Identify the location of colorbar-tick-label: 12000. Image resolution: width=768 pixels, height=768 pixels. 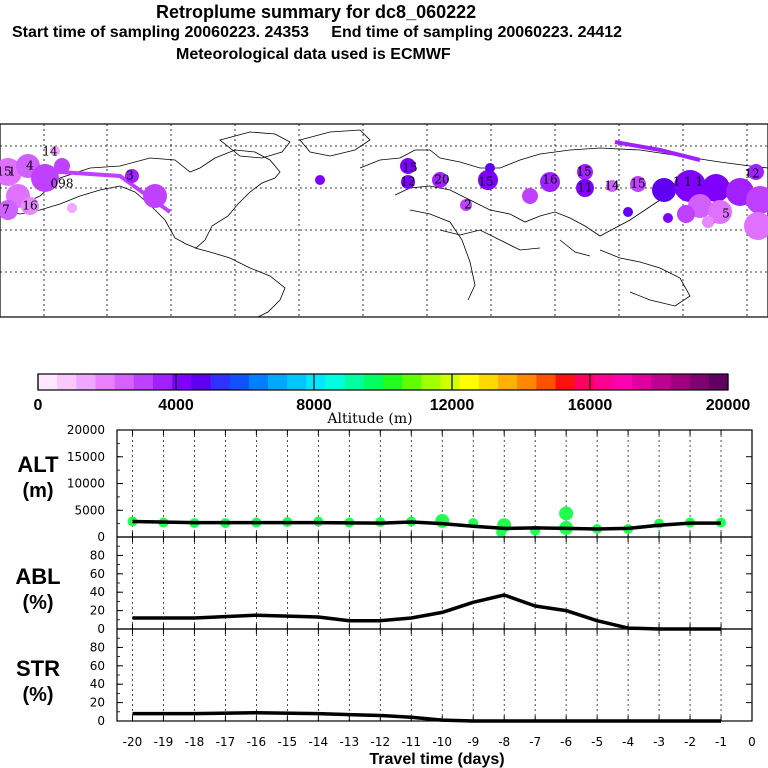
(452, 405).